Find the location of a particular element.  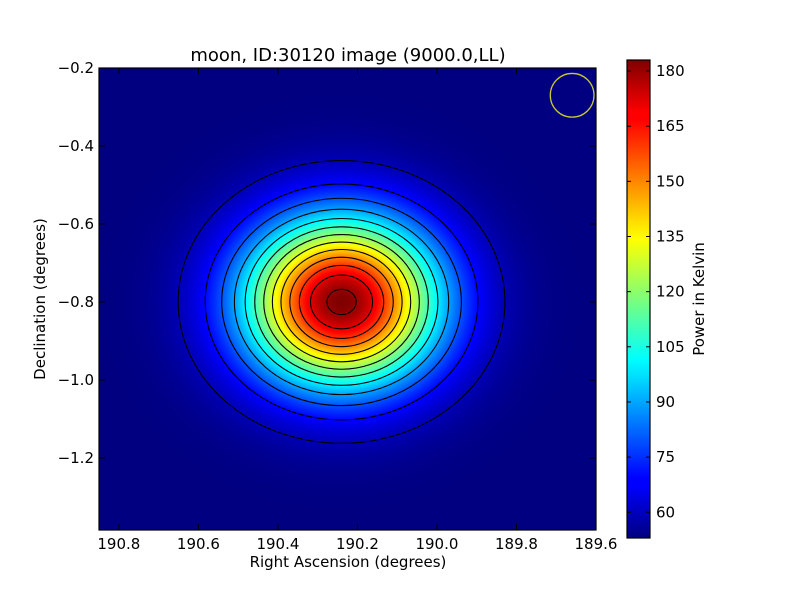

colorbar-tick-label: 165 is located at coordinates (670, 126).